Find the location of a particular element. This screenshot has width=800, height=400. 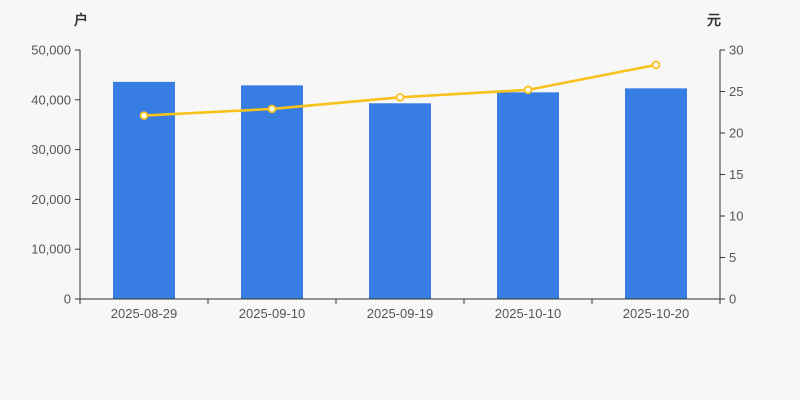

x-axis-category-label: 2025-10-10 is located at coordinates (528, 313).